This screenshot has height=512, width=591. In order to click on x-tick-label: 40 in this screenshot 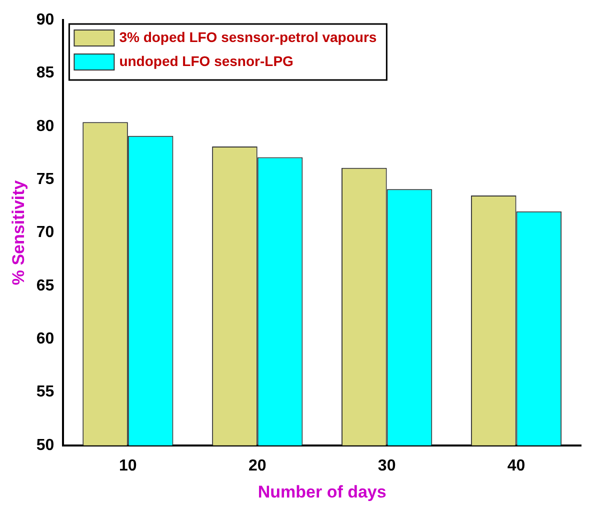, I will do `click(516, 465)`.